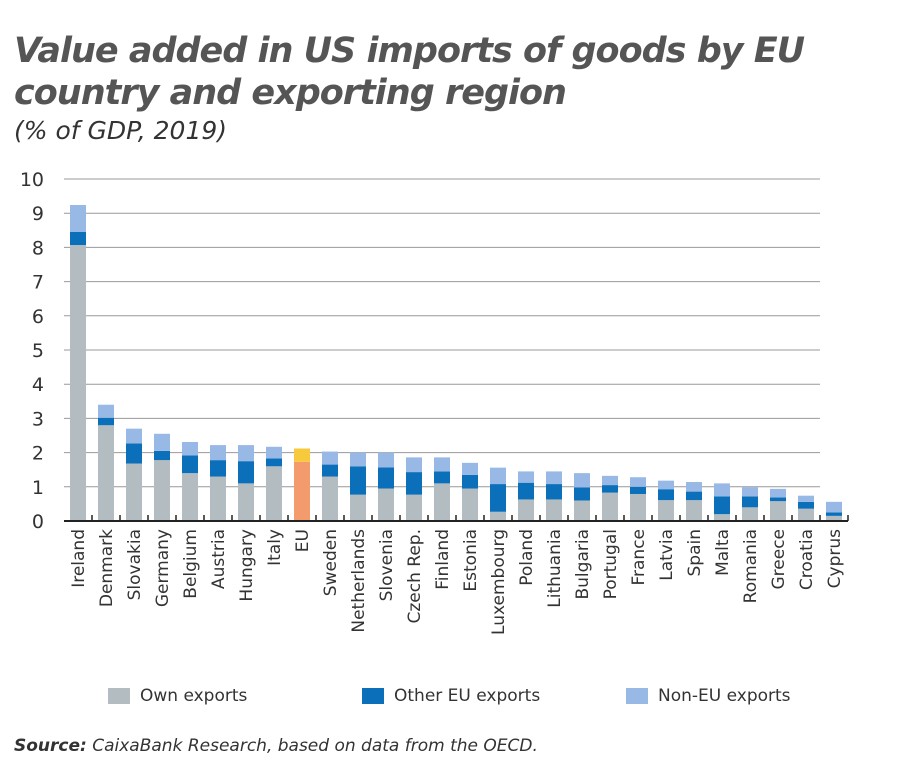  I want to click on x-tick-label: Slovakia, so click(135, 564).